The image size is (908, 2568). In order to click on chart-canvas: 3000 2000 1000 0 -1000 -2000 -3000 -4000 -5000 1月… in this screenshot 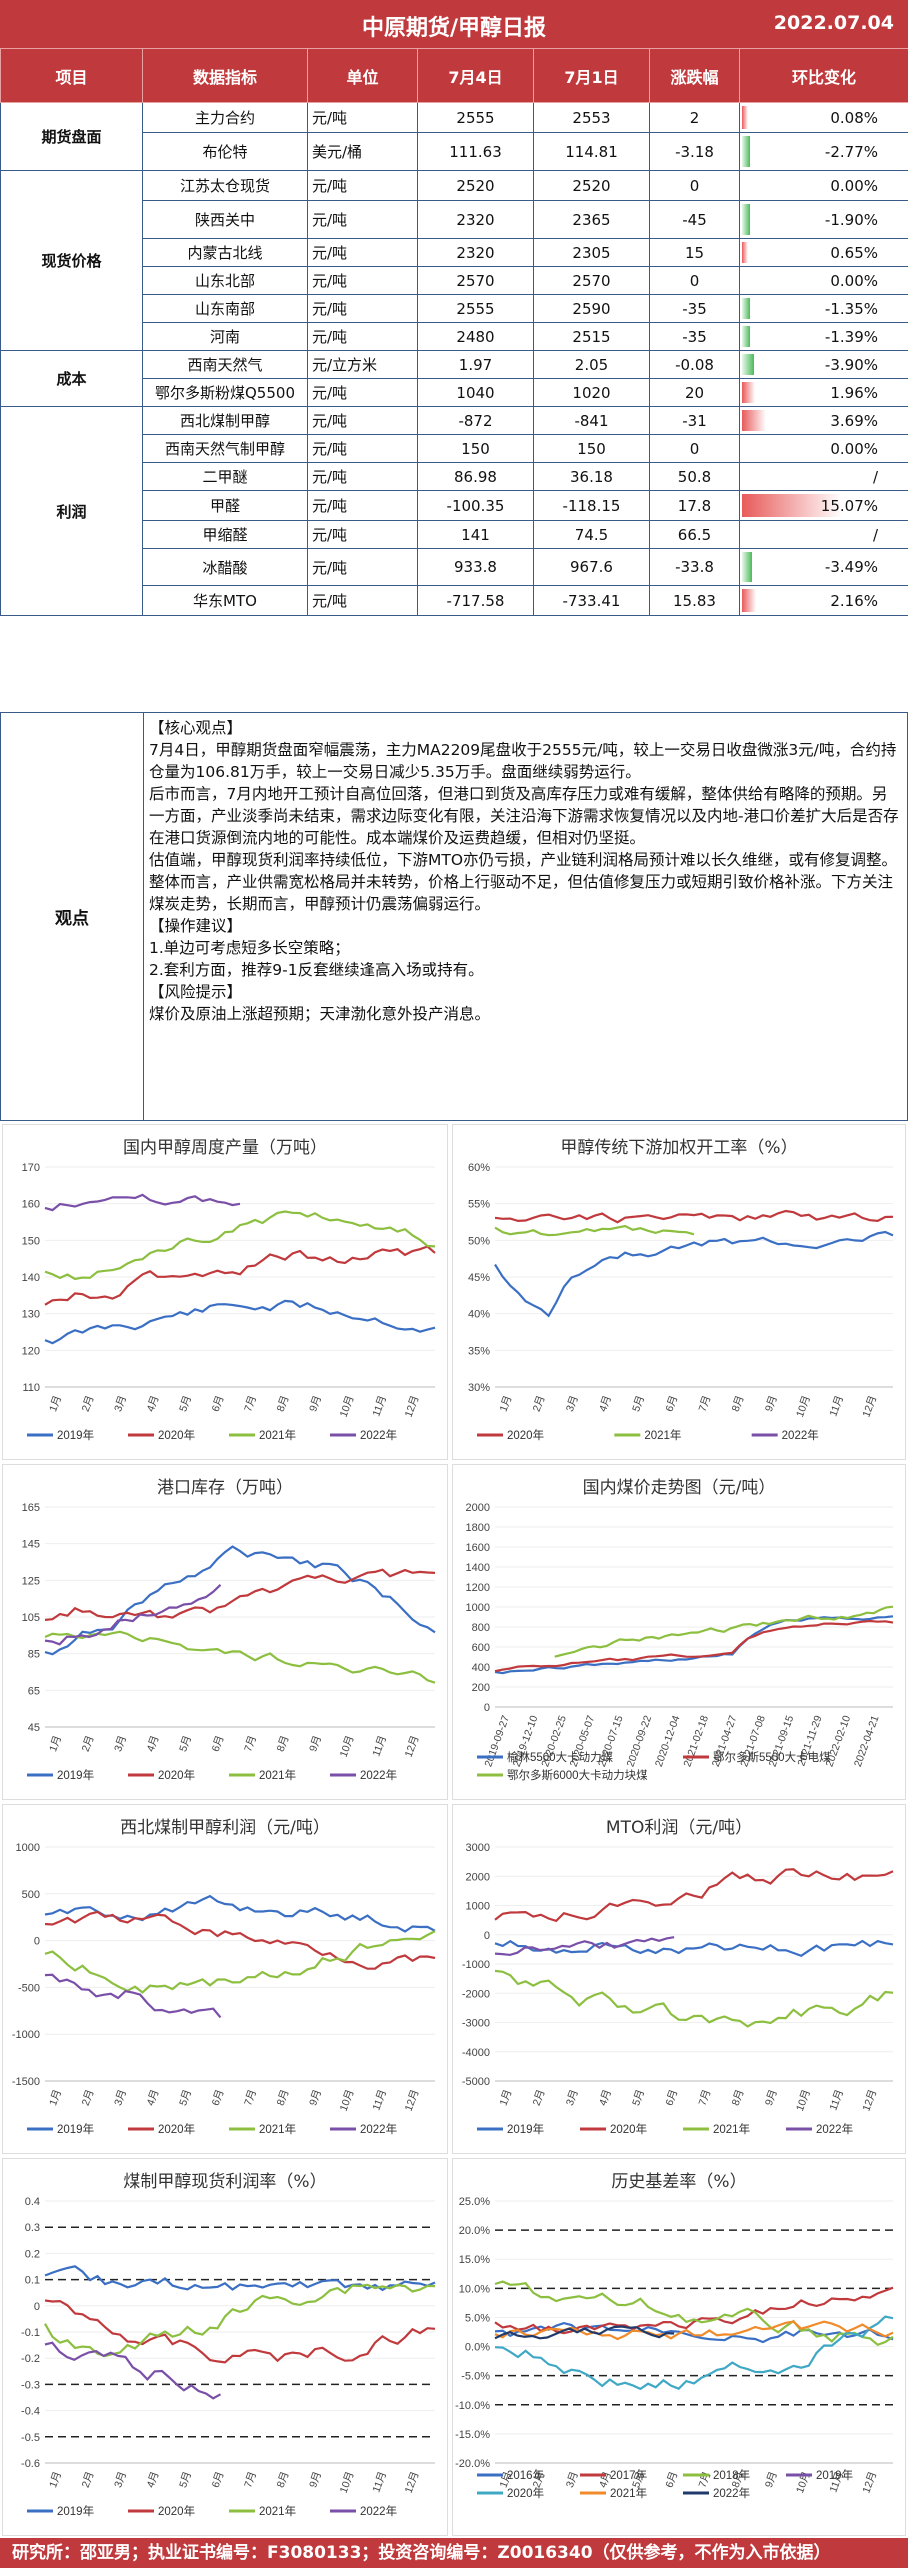, I will do `click(678, 1989)`.